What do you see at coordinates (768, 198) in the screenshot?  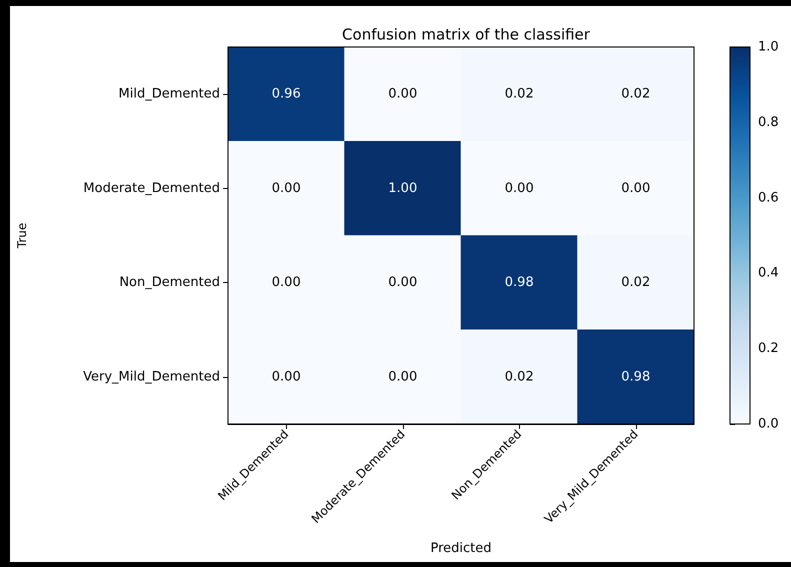 I see `color-bar-label: 0.6` at bounding box center [768, 198].